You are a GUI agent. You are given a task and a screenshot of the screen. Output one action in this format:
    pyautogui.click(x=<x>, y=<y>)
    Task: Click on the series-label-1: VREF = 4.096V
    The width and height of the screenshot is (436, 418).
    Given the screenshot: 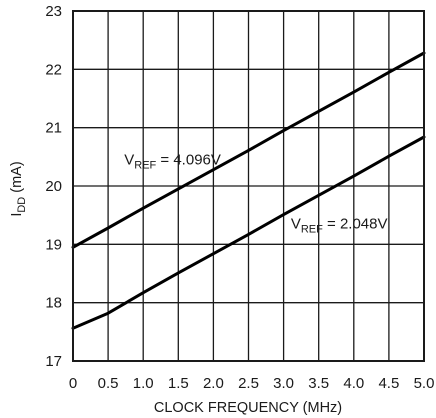 What is the action you would take?
    pyautogui.click(x=172, y=161)
    